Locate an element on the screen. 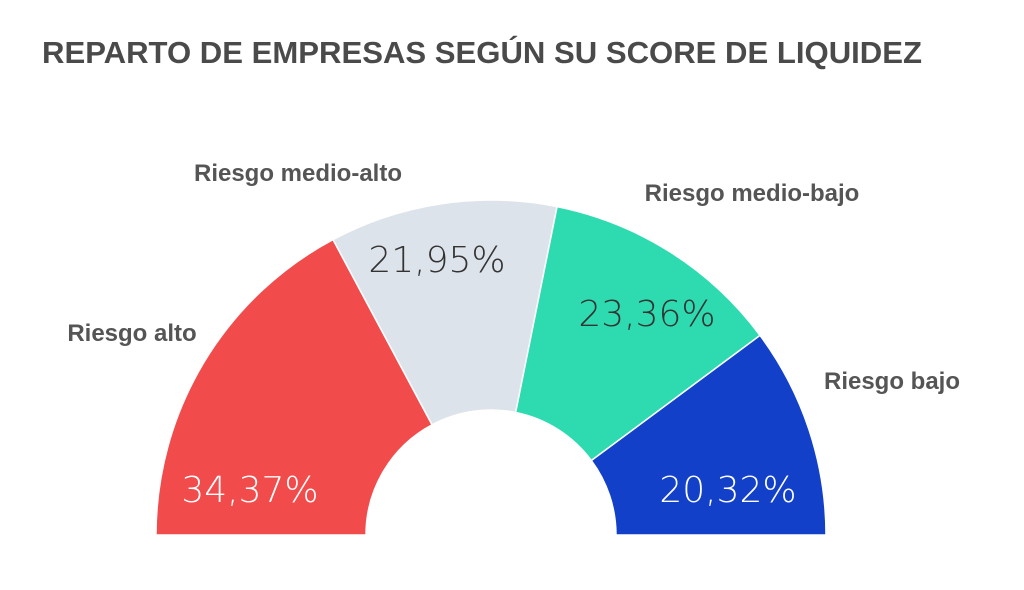 This screenshot has width=1024, height=590. category-label: Riesgo bajo is located at coordinates (892, 381).